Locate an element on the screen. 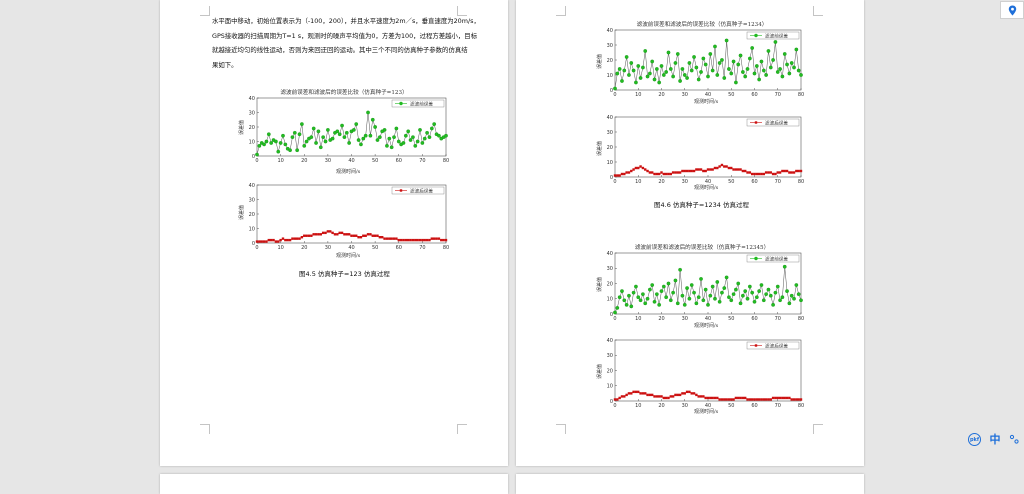 The height and width of the screenshot is (494, 1024). x-tick-label: 60 is located at coordinates (754, 319).